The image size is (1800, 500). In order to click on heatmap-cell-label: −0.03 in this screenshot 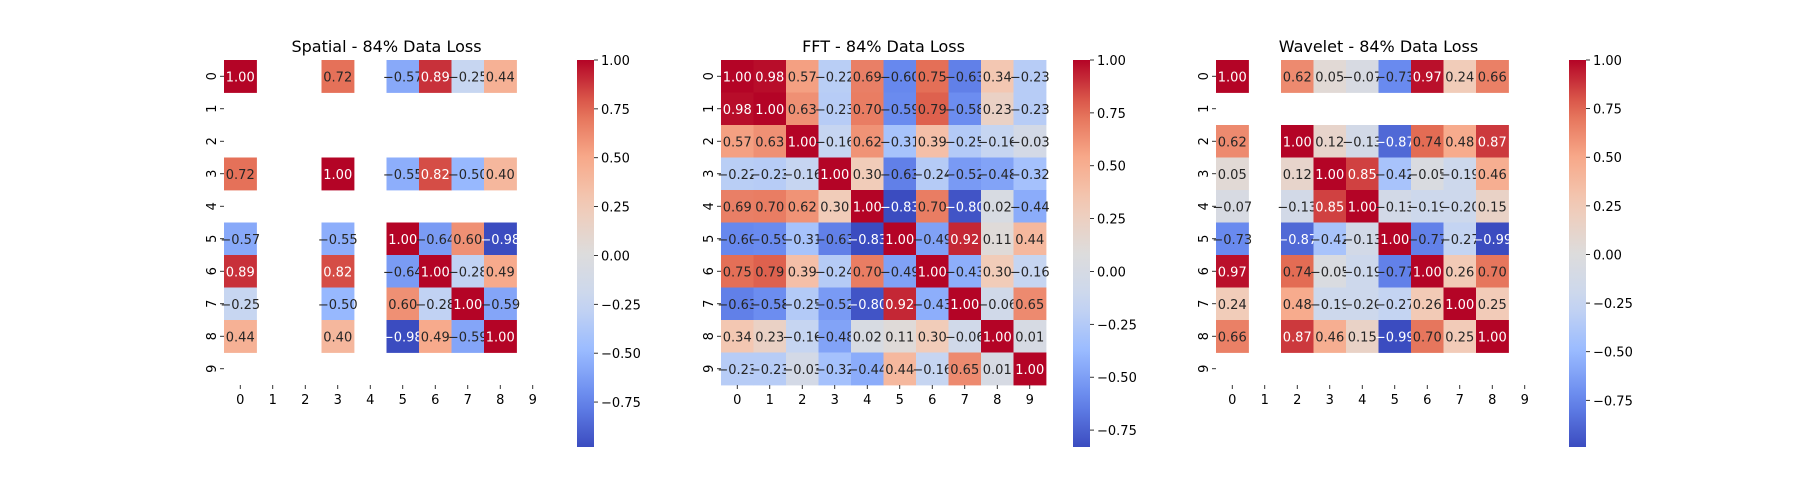, I will do `click(1030, 142)`.